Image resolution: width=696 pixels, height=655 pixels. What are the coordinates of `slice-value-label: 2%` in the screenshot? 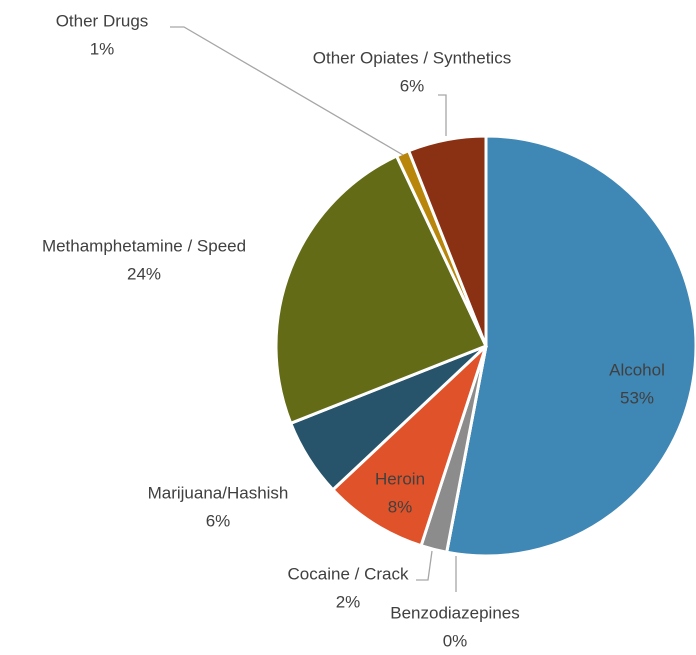 It's located at (348, 601).